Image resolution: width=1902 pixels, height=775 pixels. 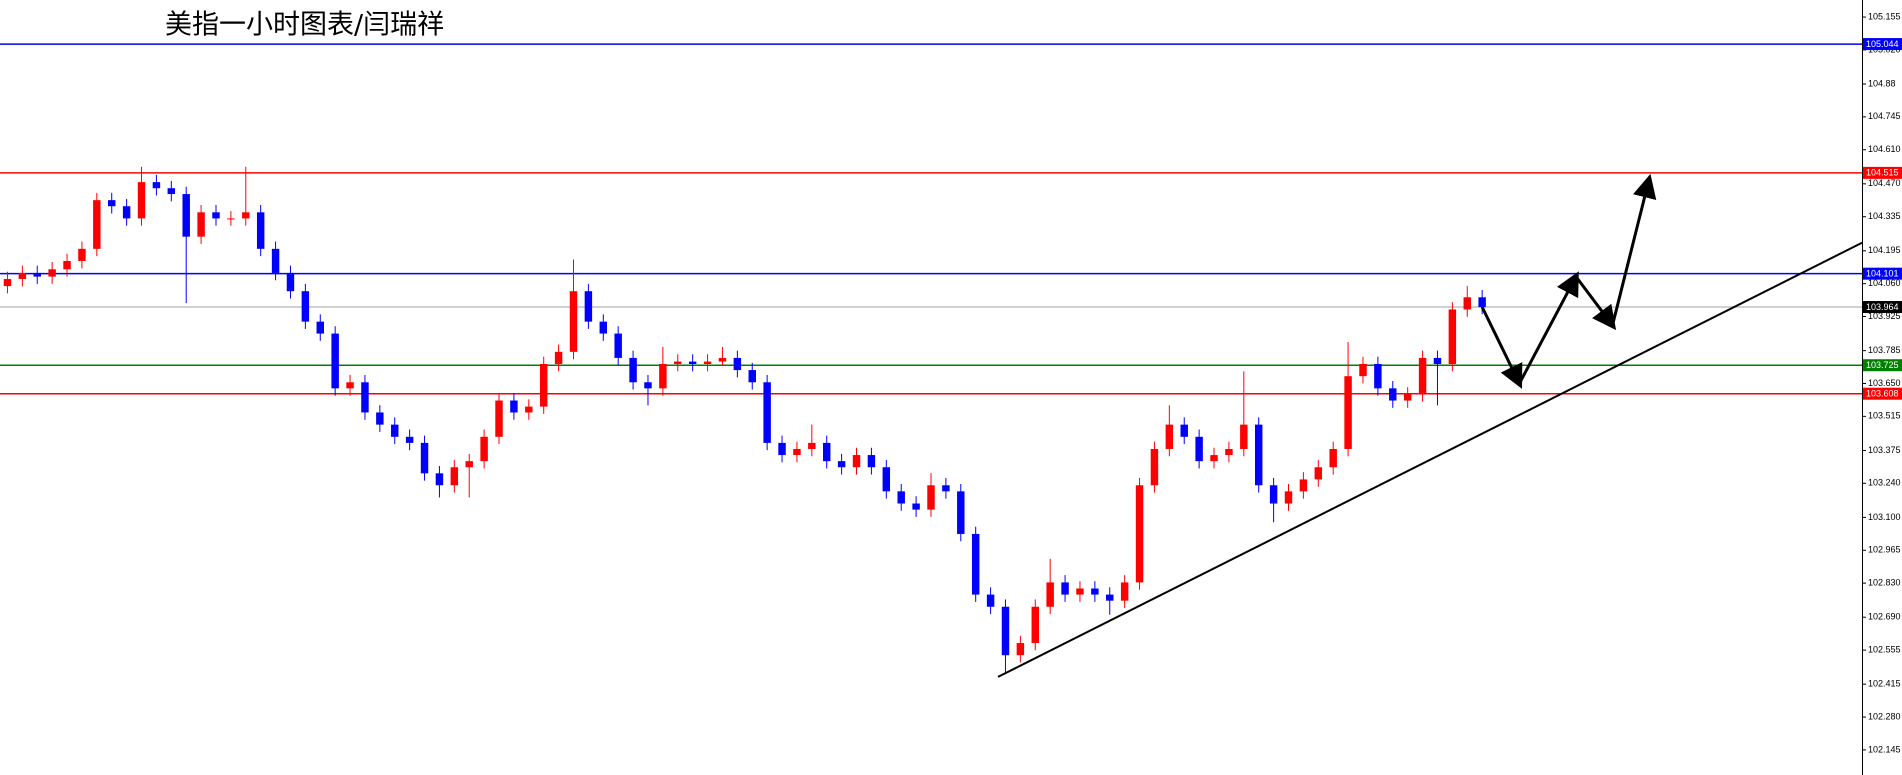 I want to click on y-tick-label: 104.88, so click(x=1882, y=83).